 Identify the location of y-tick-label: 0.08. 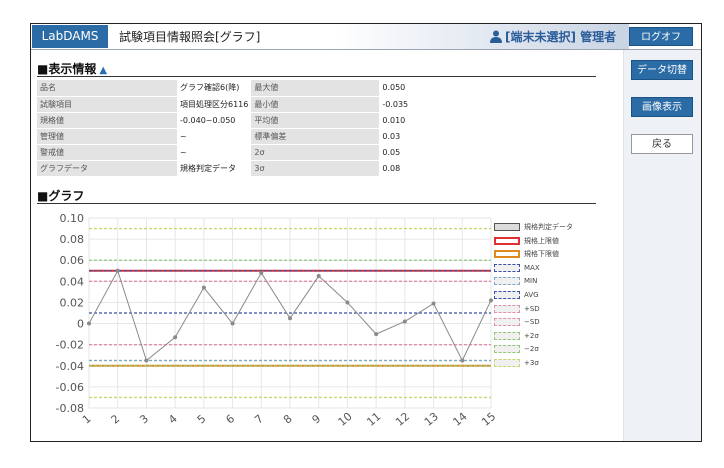
(72, 239).